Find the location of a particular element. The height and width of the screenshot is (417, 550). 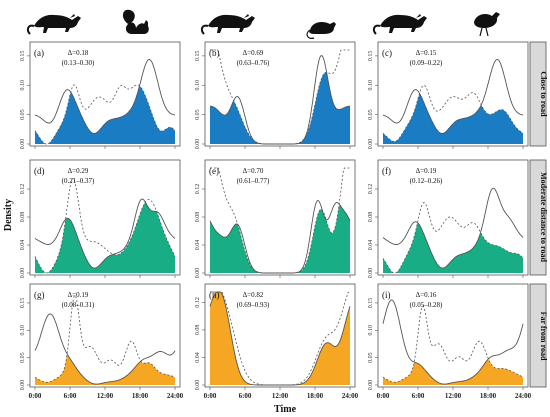

overlap-coefficient: Δ=0.15 is located at coordinates (426, 53).